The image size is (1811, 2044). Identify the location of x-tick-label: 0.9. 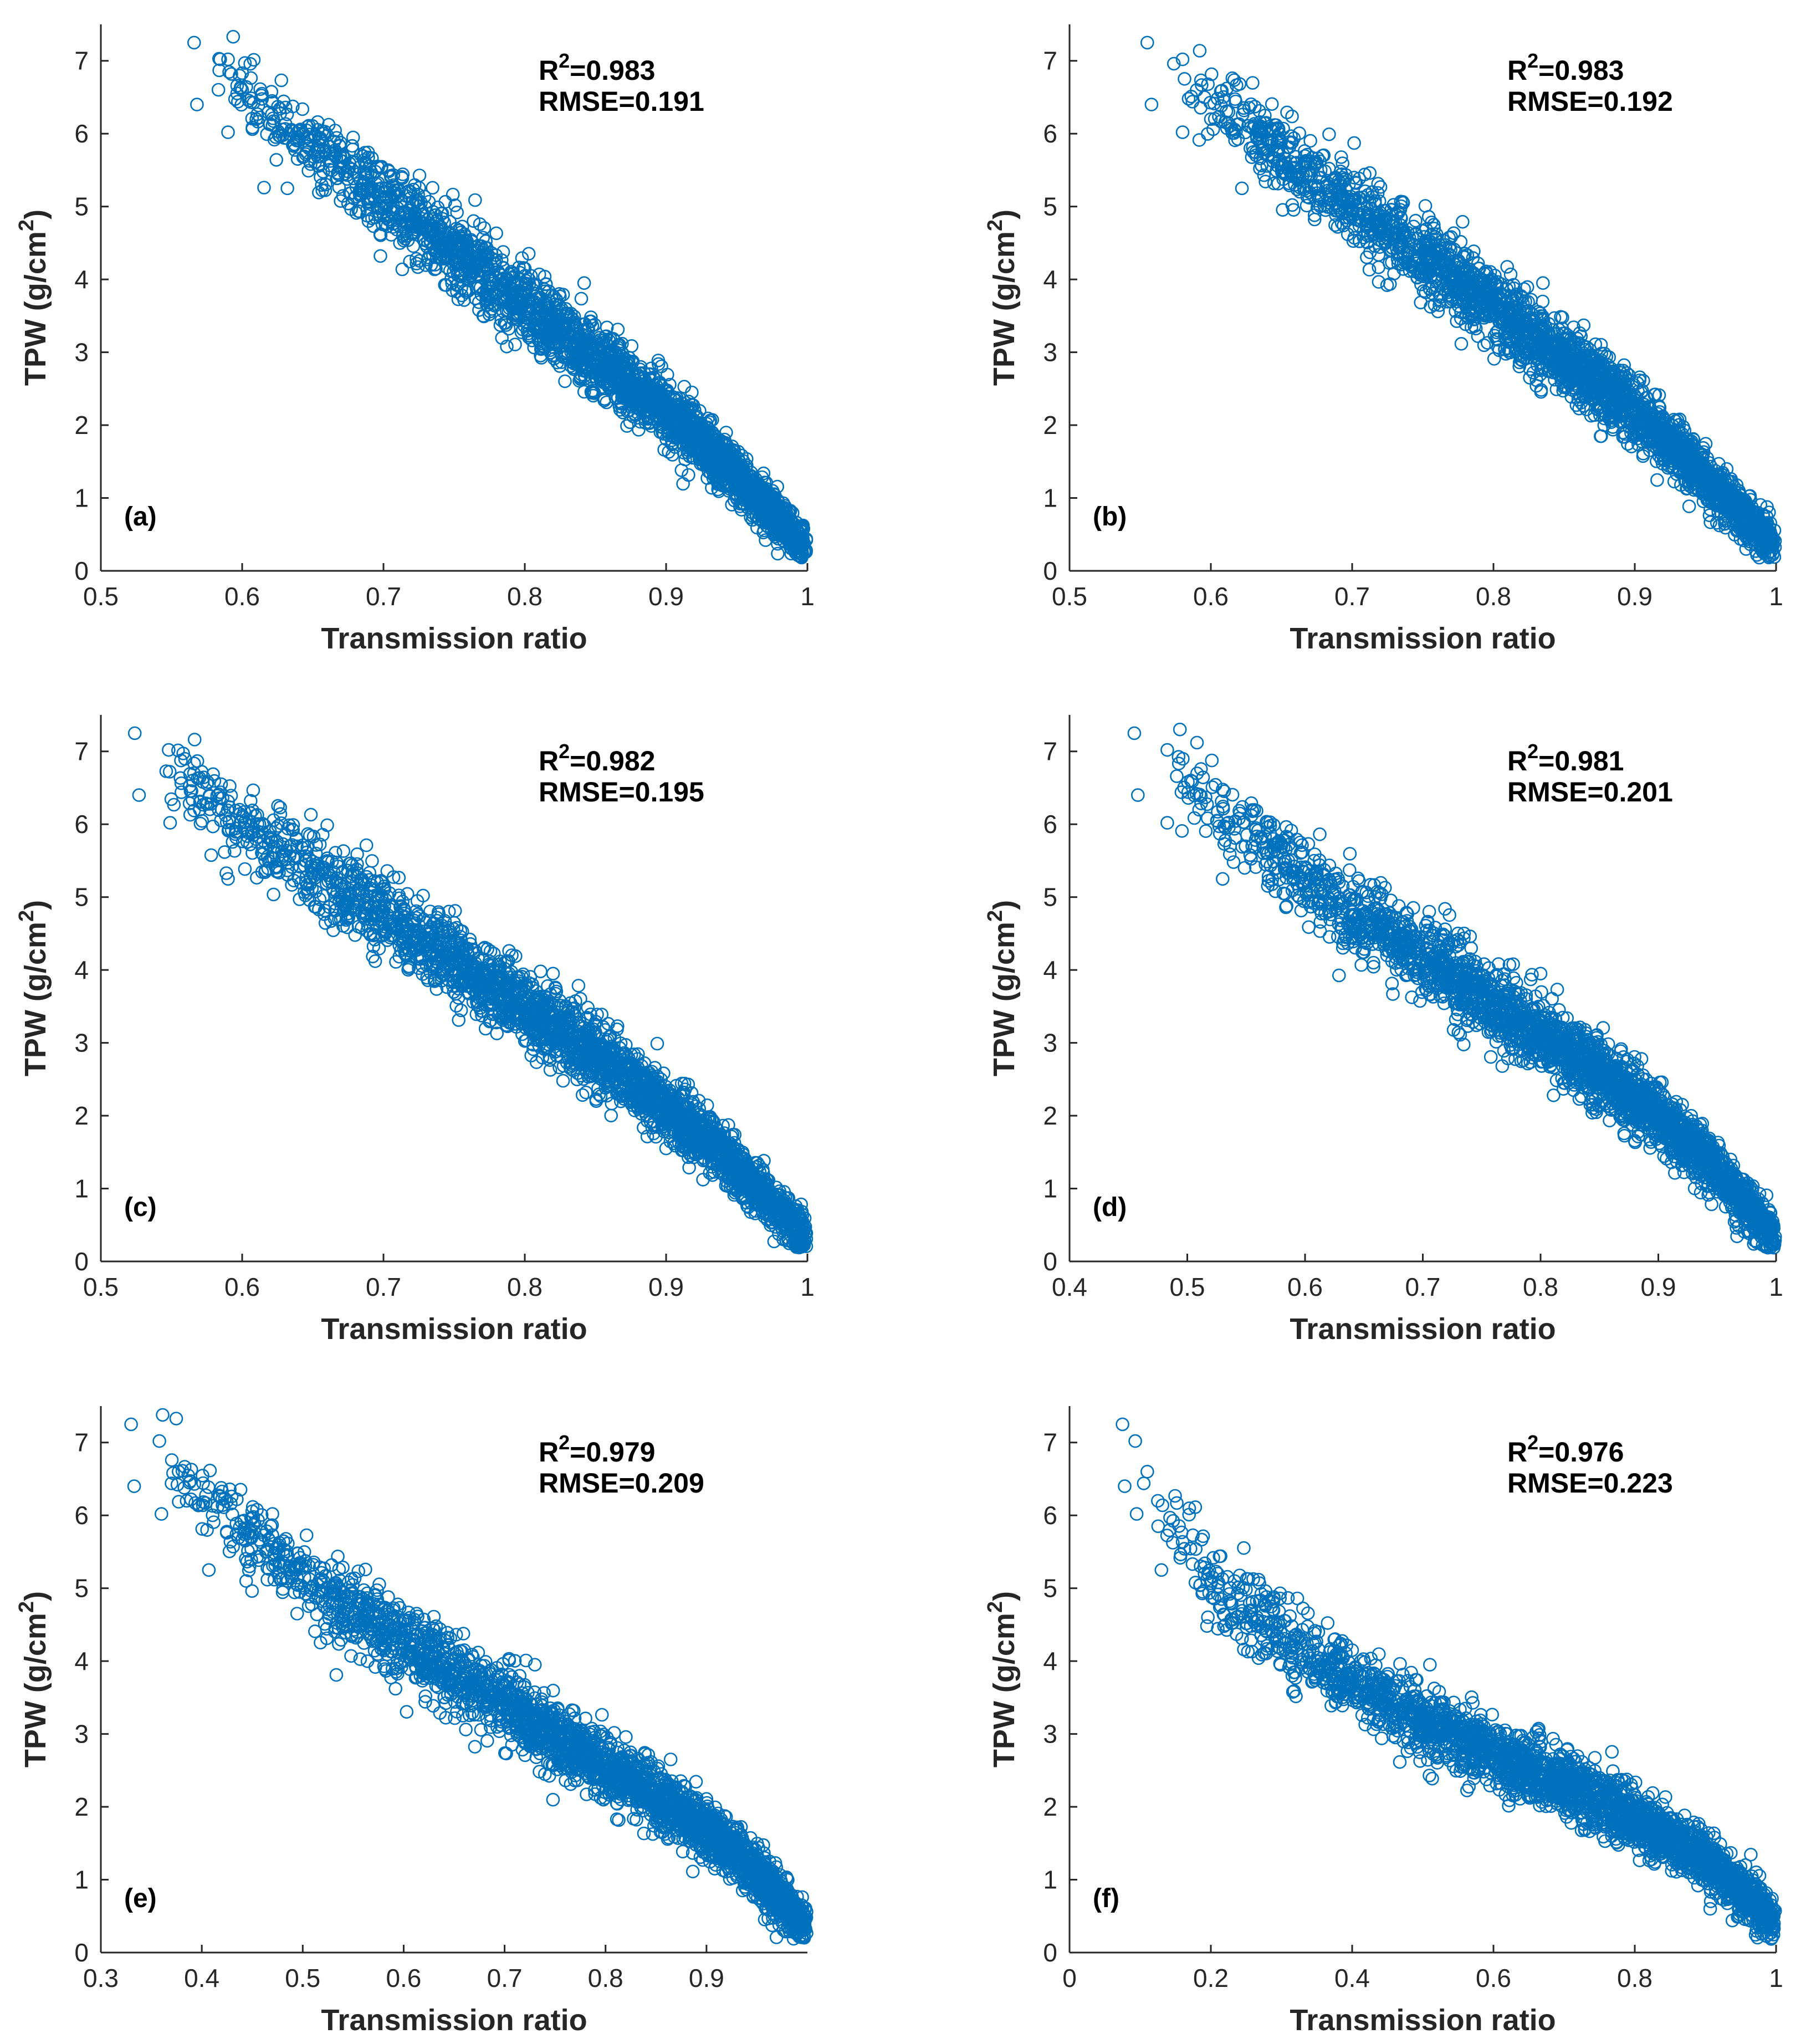
(666, 596).